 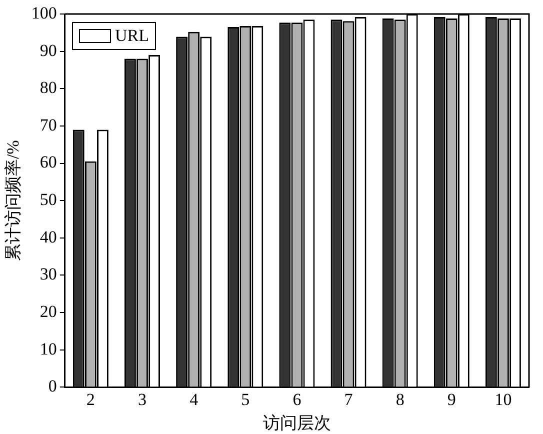 I want to click on y-tick-label: 0, so click(x=52, y=386).